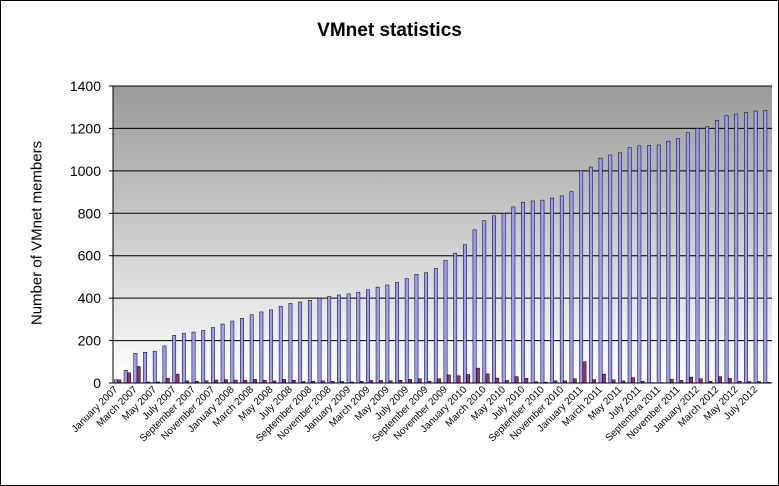 This screenshot has width=779, height=486. Describe the element at coordinates (90, 298) in the screenshot. I see `y-tick-label: 400` at that location.